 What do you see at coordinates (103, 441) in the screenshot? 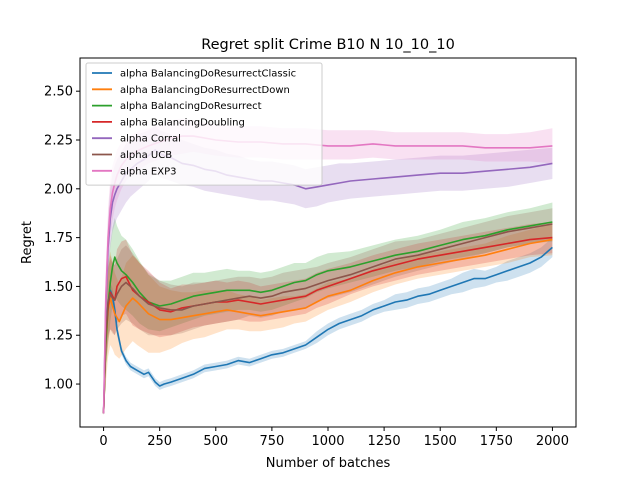
I see `x-tick-label: 0` at bounding box center [103, 441].